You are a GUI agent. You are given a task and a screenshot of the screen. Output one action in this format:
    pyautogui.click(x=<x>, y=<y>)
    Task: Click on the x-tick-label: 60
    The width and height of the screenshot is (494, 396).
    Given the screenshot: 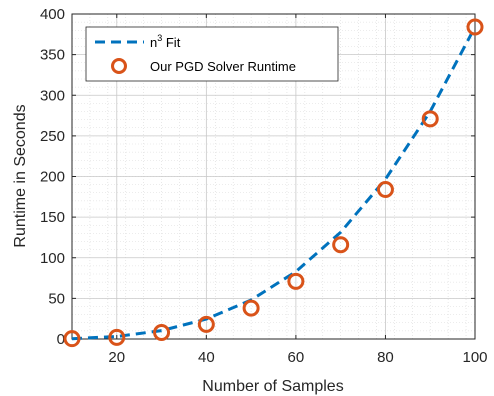 What is the action you would take?
    pyautogui.click(x=296, y=357)
    